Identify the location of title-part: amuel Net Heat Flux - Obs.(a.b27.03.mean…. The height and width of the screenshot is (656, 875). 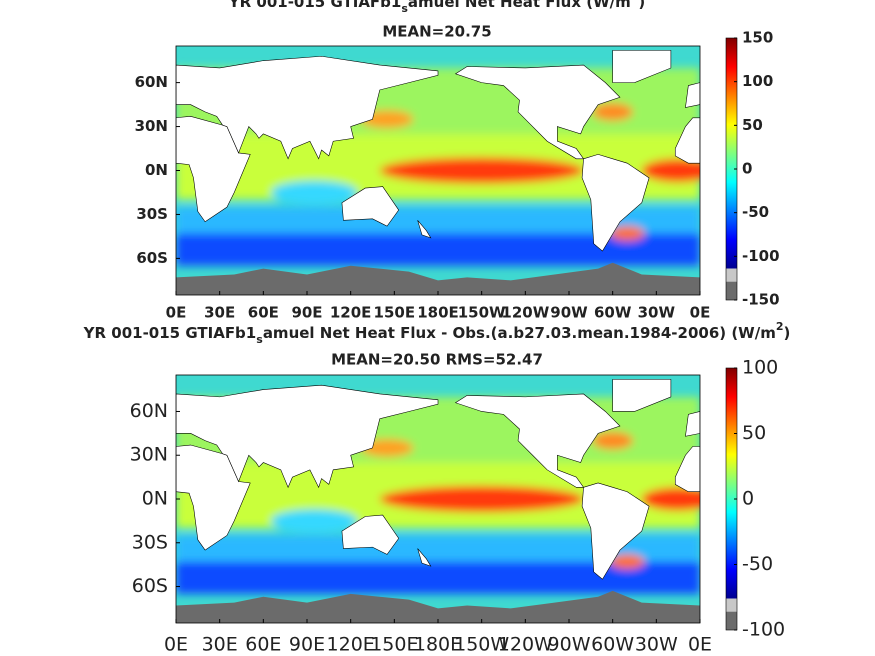
(519, 333).